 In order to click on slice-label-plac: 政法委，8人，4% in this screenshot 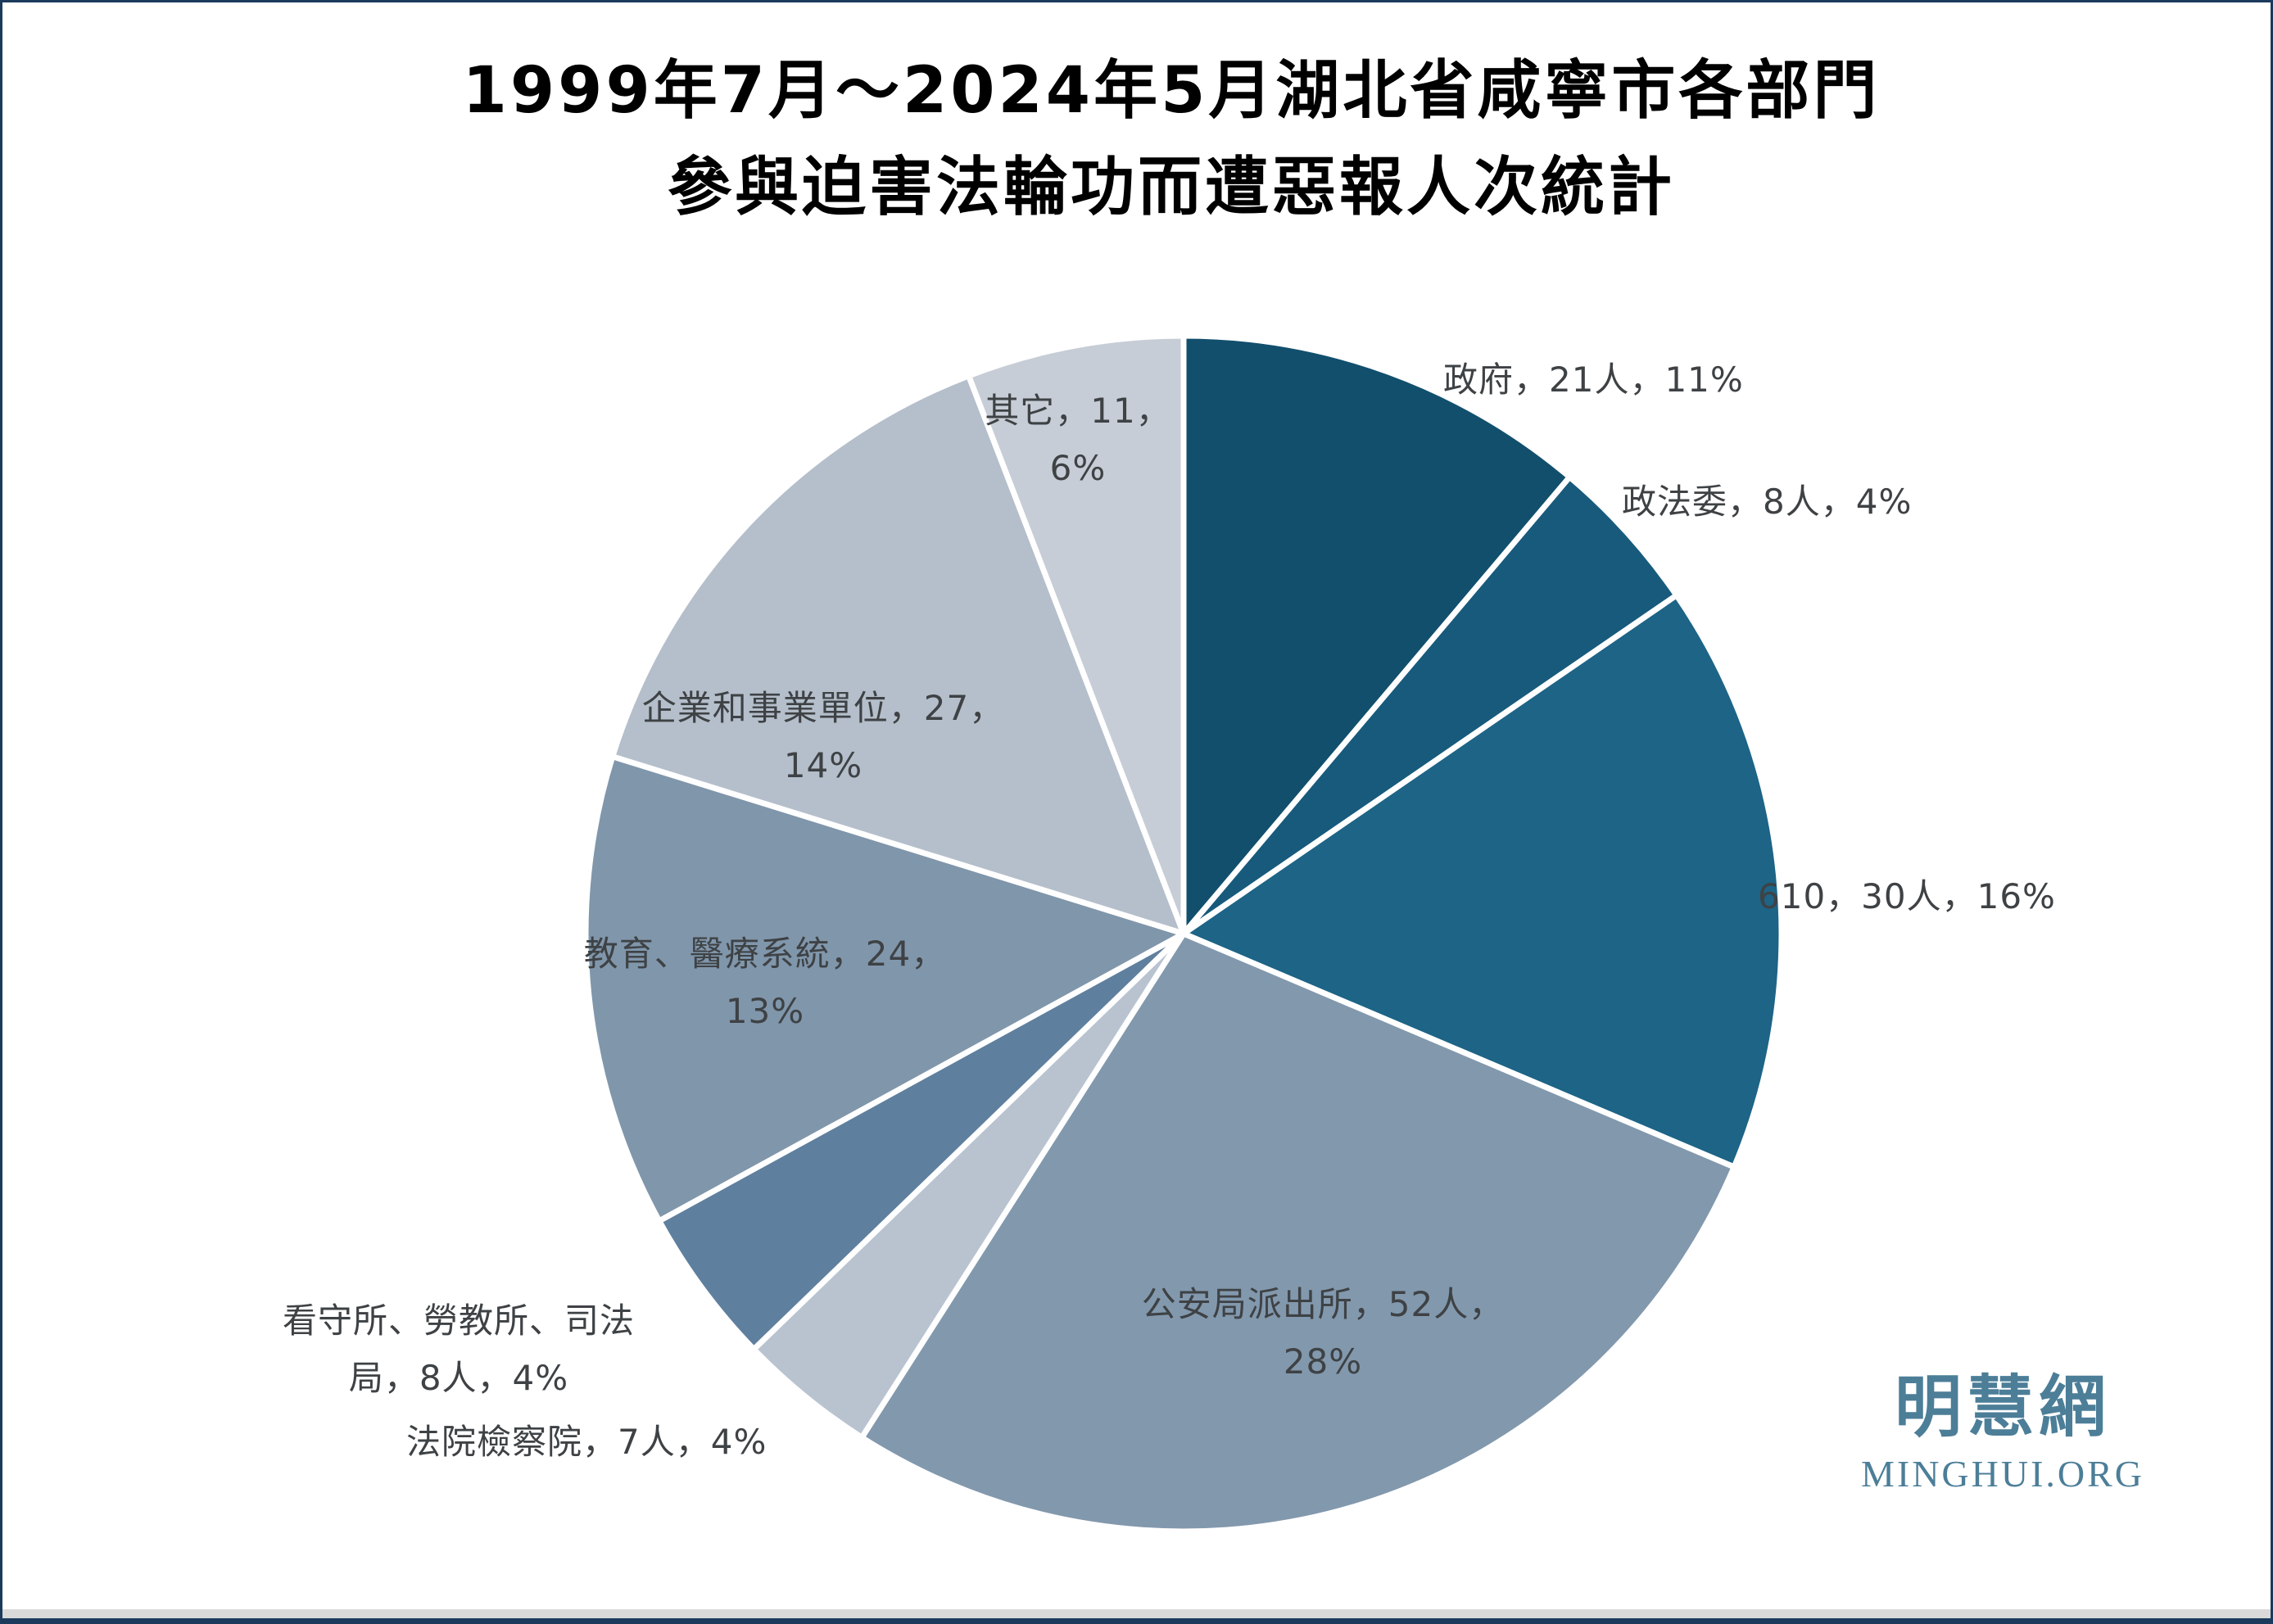, I will do `click(1767, 502)`.